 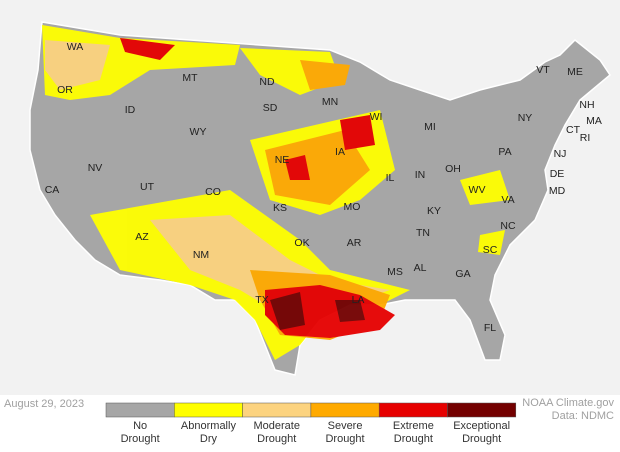 I want to click on map-date: August 29, 2023, so click(x=44, y=404).